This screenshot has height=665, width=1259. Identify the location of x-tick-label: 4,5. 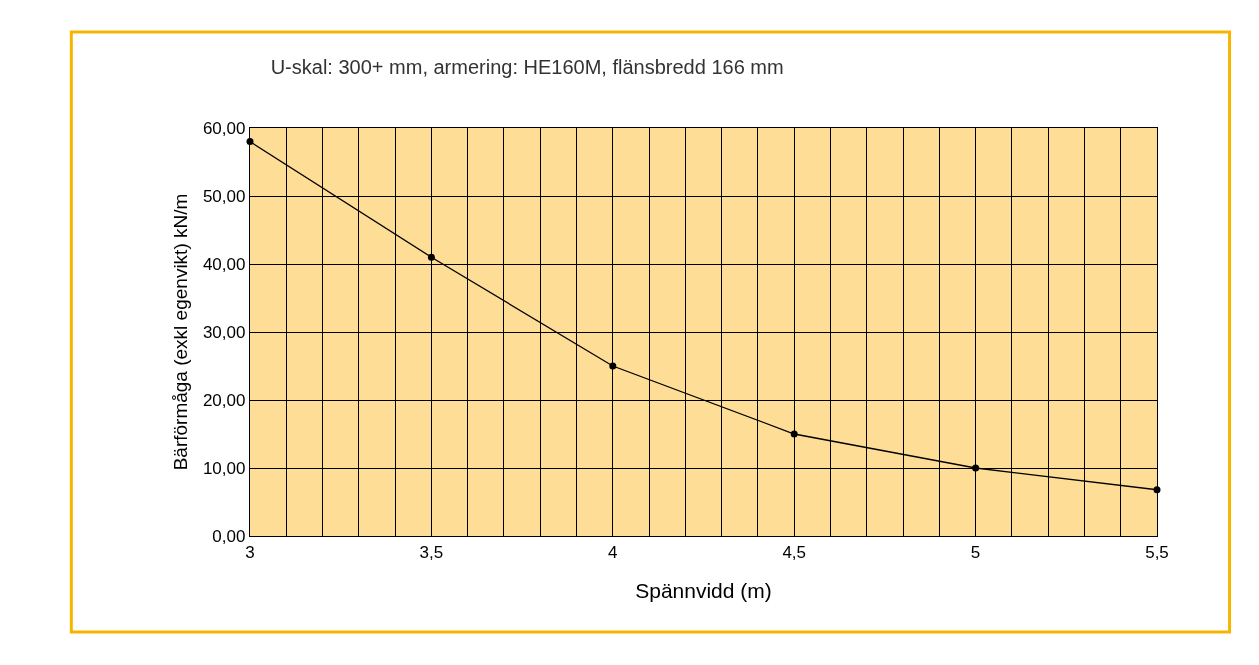
(794, 552).